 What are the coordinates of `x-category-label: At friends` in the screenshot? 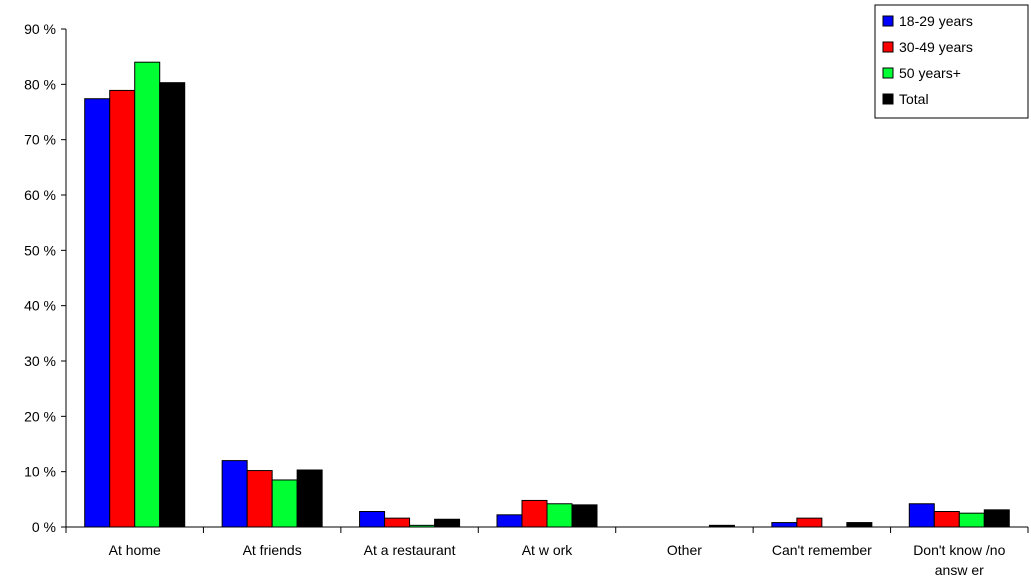 It's located at (272, 550).